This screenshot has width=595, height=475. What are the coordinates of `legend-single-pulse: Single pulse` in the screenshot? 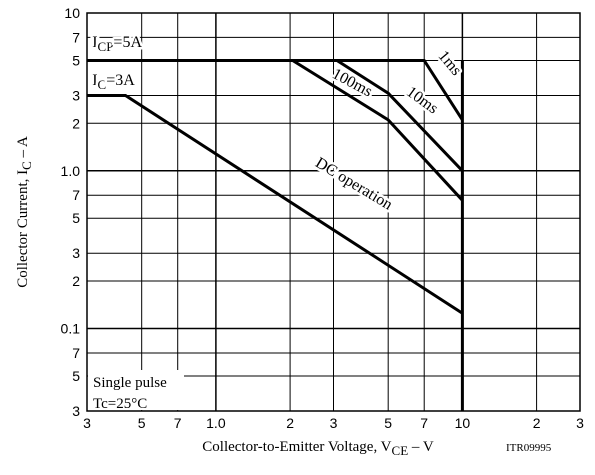 It's located at (130, 383).